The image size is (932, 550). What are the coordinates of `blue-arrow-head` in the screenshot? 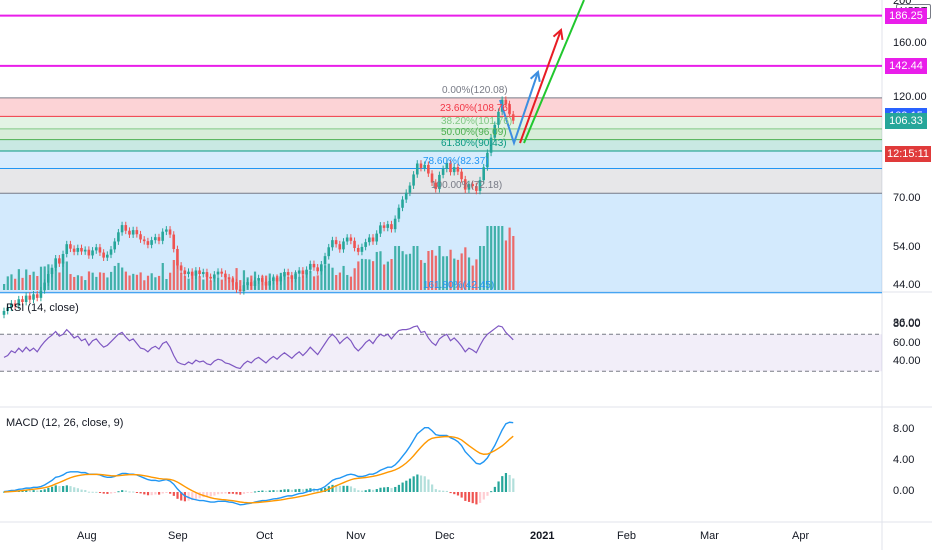 It's located at (535, 76).